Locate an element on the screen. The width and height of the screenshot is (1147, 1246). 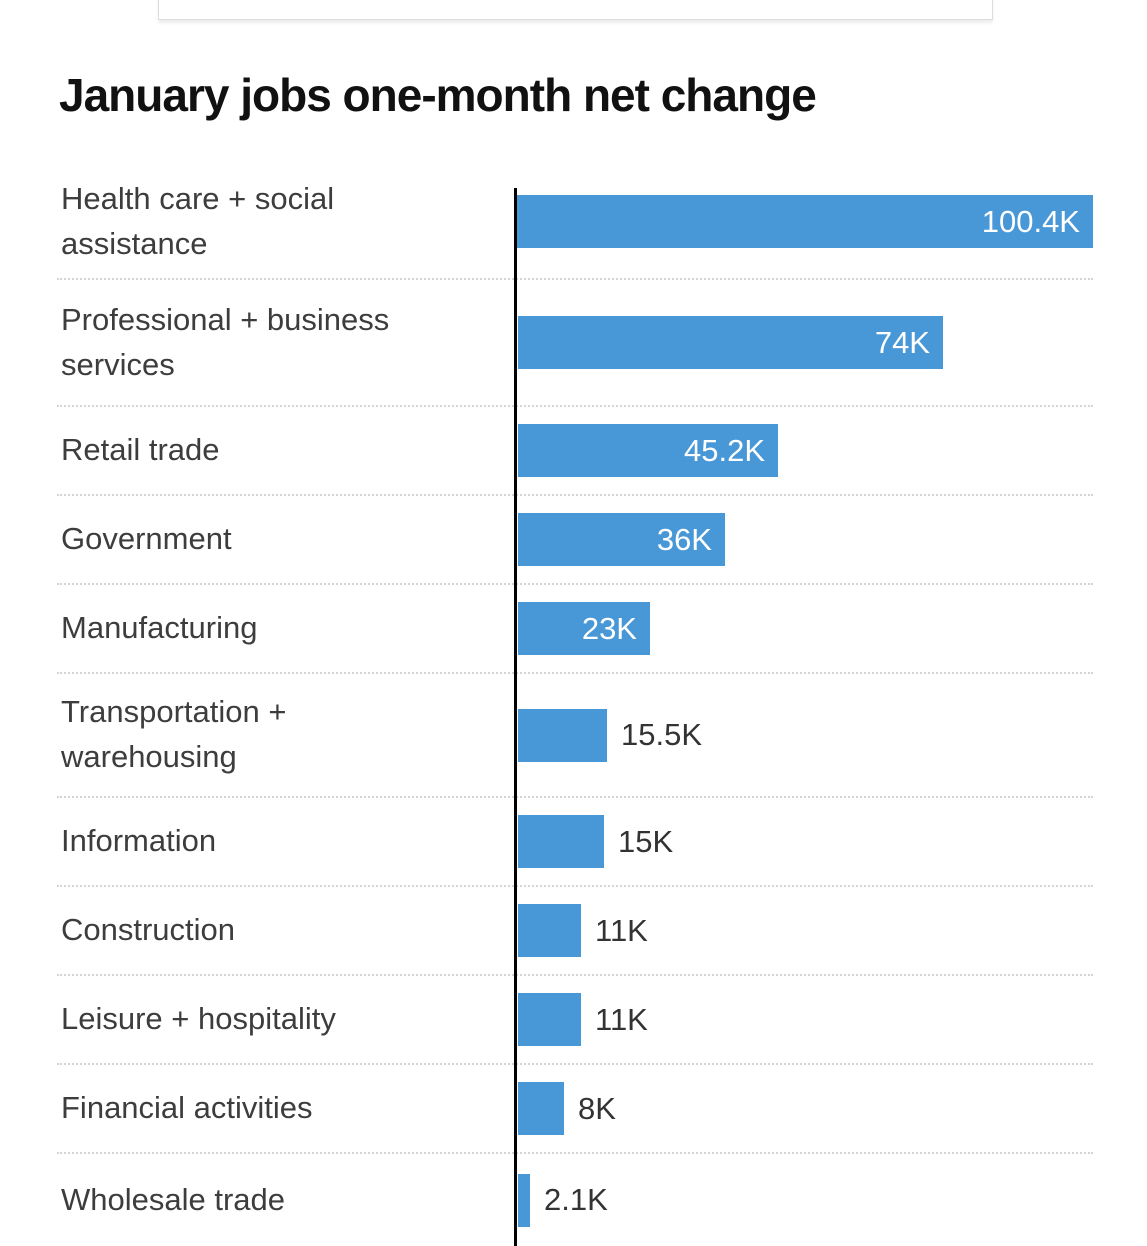
bar-zone: 45.2K is located at coordinates (805, 450).